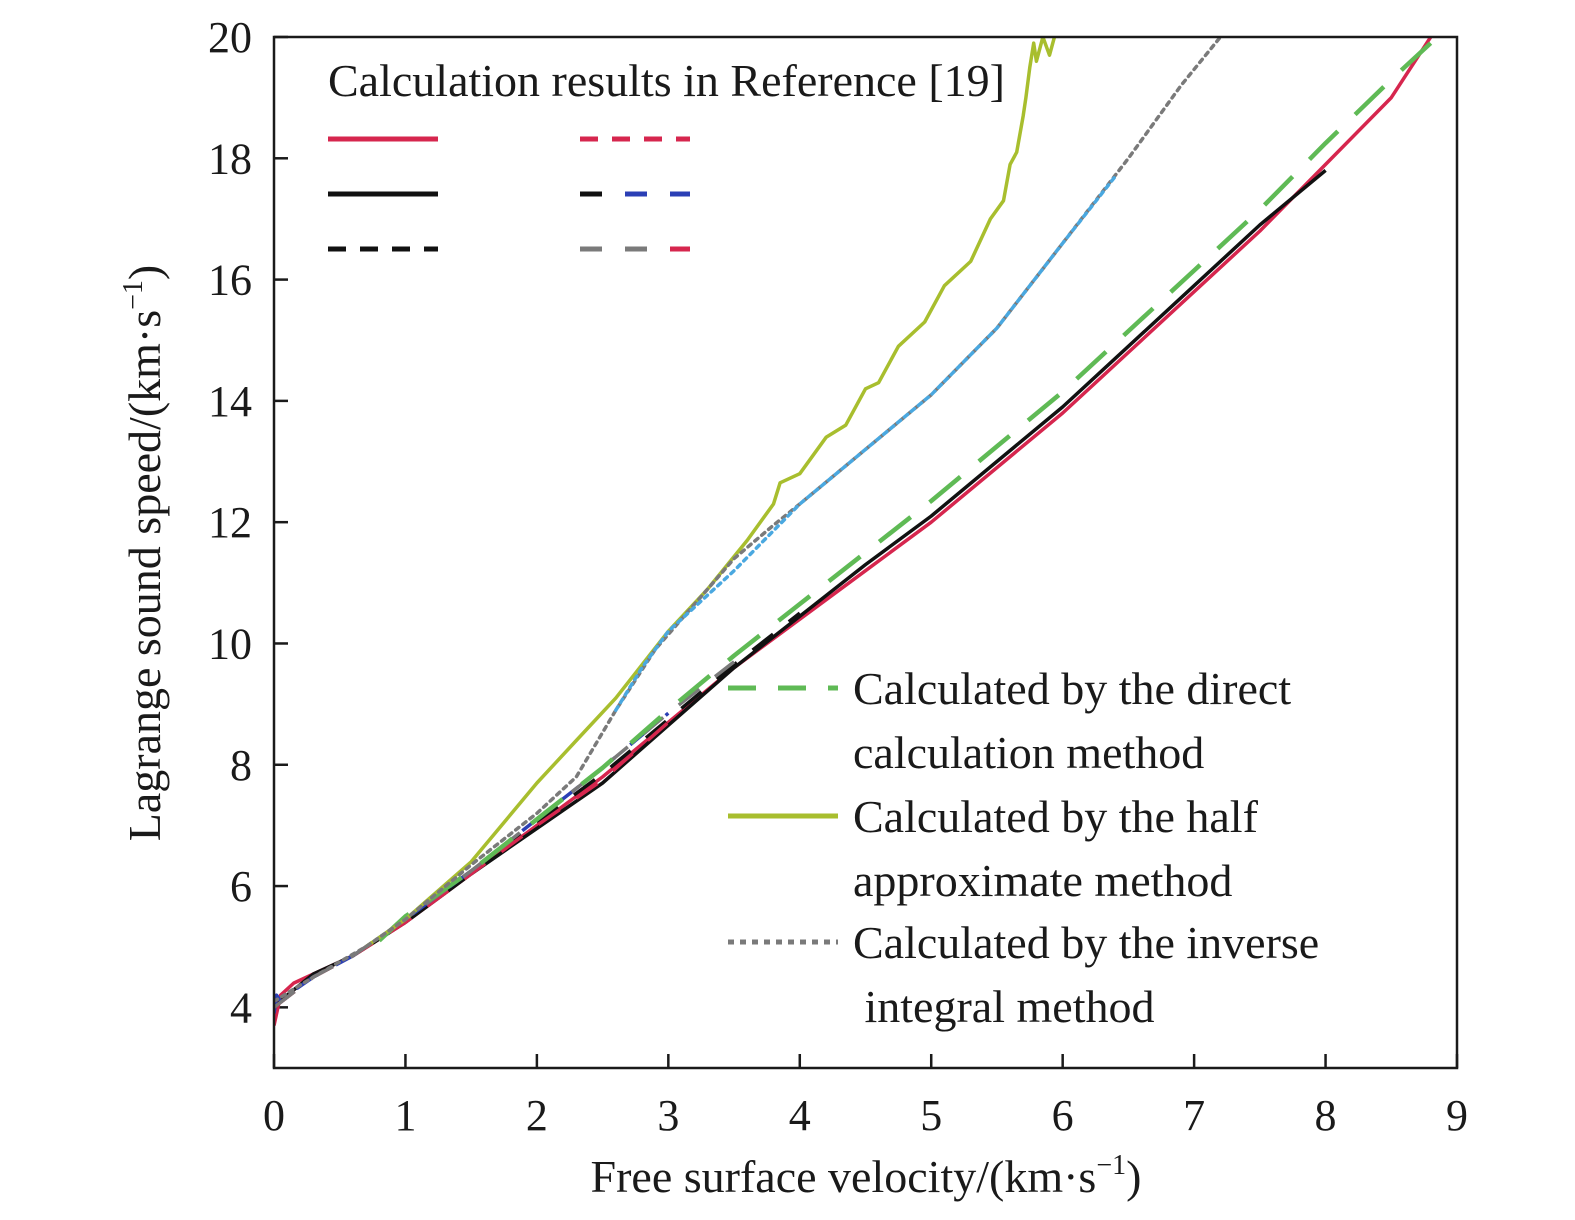 The width and height of the screenshot is (1575, 1220). Describe the element at coordinates (230, 280) in the screenshot. I see `y-tick-label: 16` at that location.